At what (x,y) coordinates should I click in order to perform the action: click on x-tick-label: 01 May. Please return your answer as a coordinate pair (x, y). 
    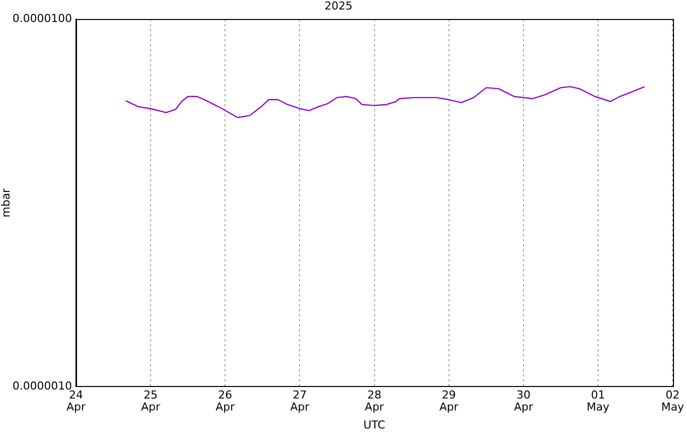
    Looking at the image, I should click on (598, 401).